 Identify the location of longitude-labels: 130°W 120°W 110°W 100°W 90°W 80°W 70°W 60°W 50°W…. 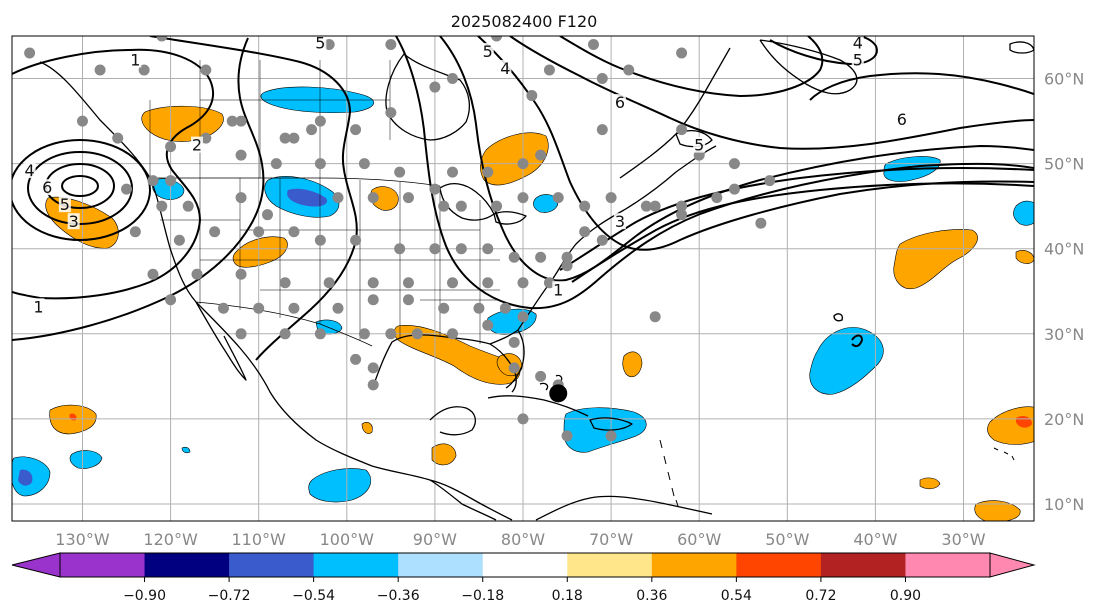
(520, 539).